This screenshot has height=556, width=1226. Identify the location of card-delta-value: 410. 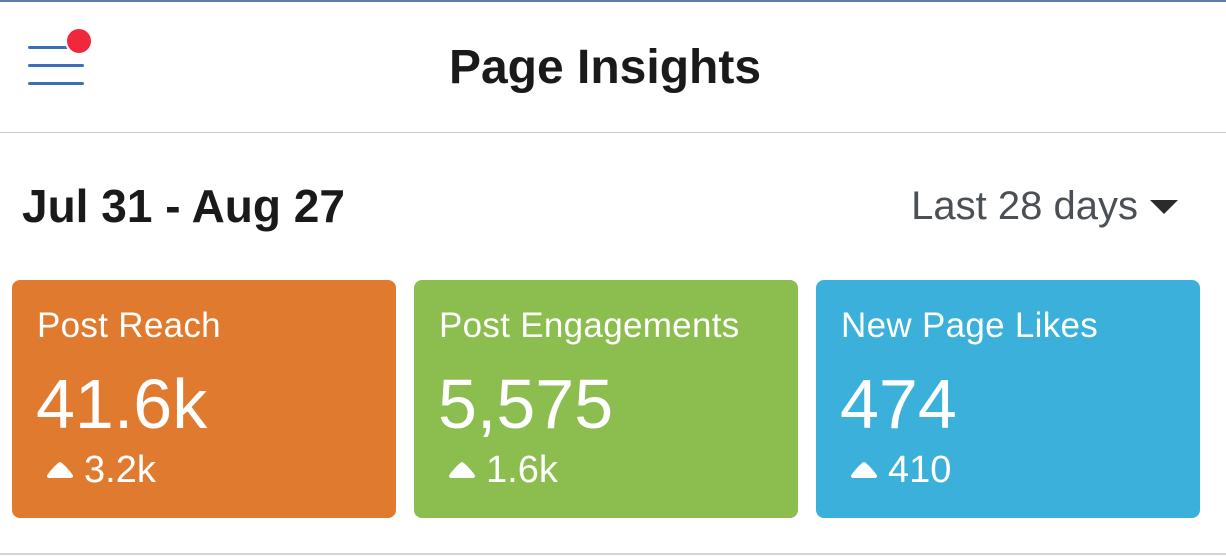
(920, 470).